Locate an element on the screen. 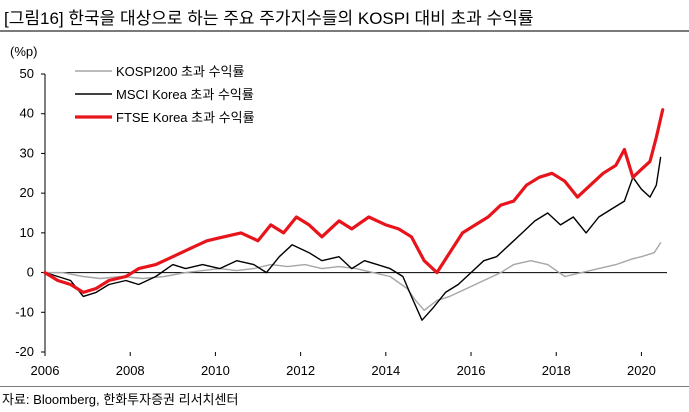  x-axis-ticks: 2006 2008 2010 2012 2014 2016 2018 2020 is located at coordinates (343, 365).